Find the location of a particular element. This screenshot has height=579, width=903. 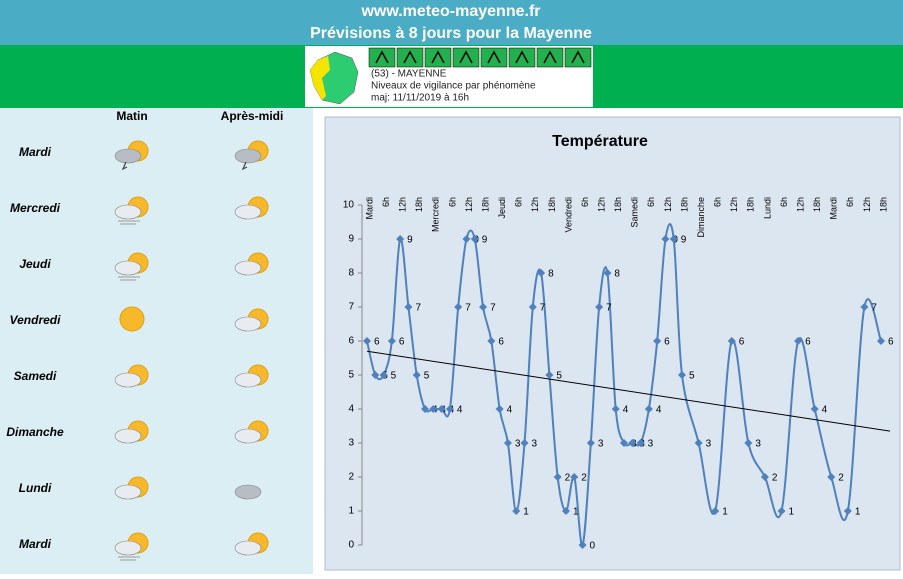

y-tick-label: 2 is located at coordinates (351, 477).